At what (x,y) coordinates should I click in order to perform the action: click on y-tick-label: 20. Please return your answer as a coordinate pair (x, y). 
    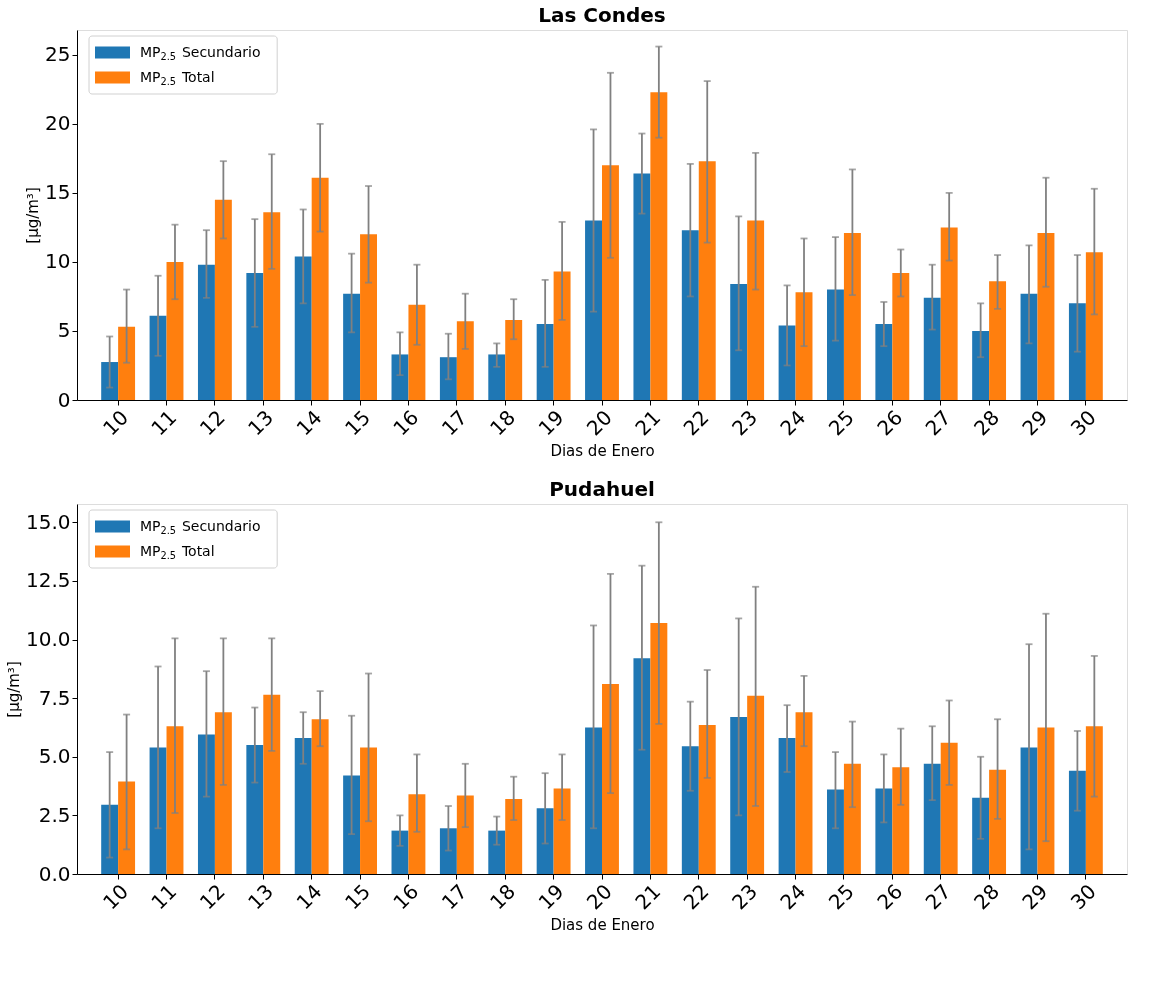
    Looking at the image, I should click on (58, 123).